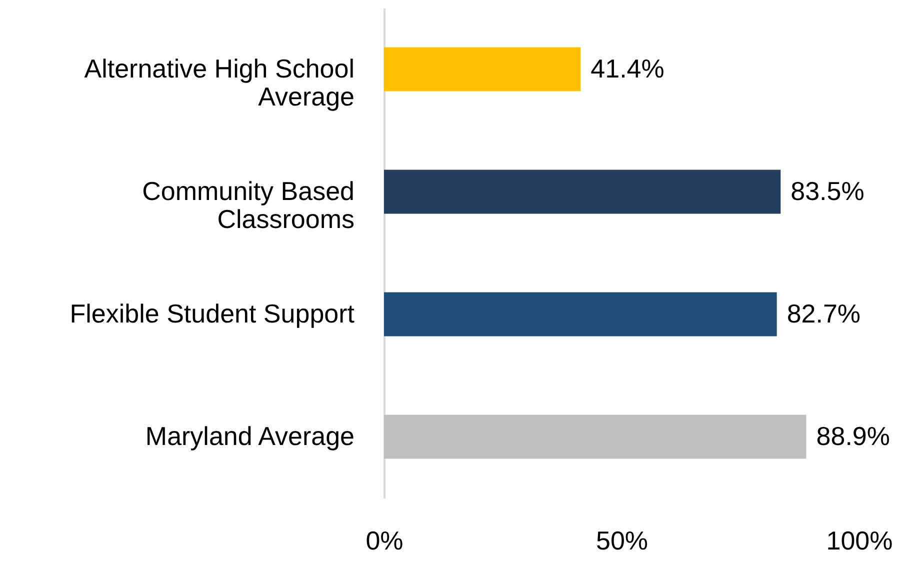 This screenshot has height=569, width=910. Describe the element at coordinates (219, 82) in the screenshot. I see `y-tick-label: Alternative High School Average` at that location.